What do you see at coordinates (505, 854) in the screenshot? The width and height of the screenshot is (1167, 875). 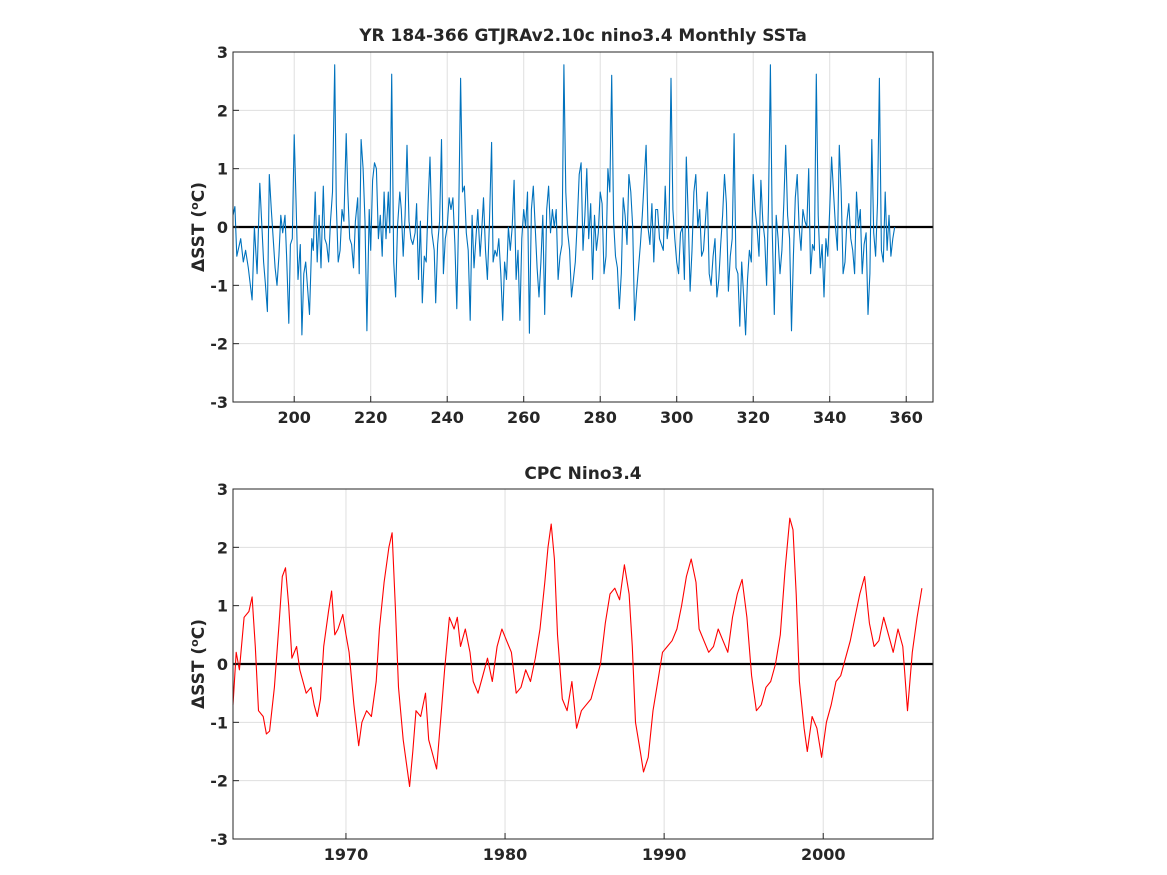 I see `x-tick-label: 1980` at bounding box center [505, 854].